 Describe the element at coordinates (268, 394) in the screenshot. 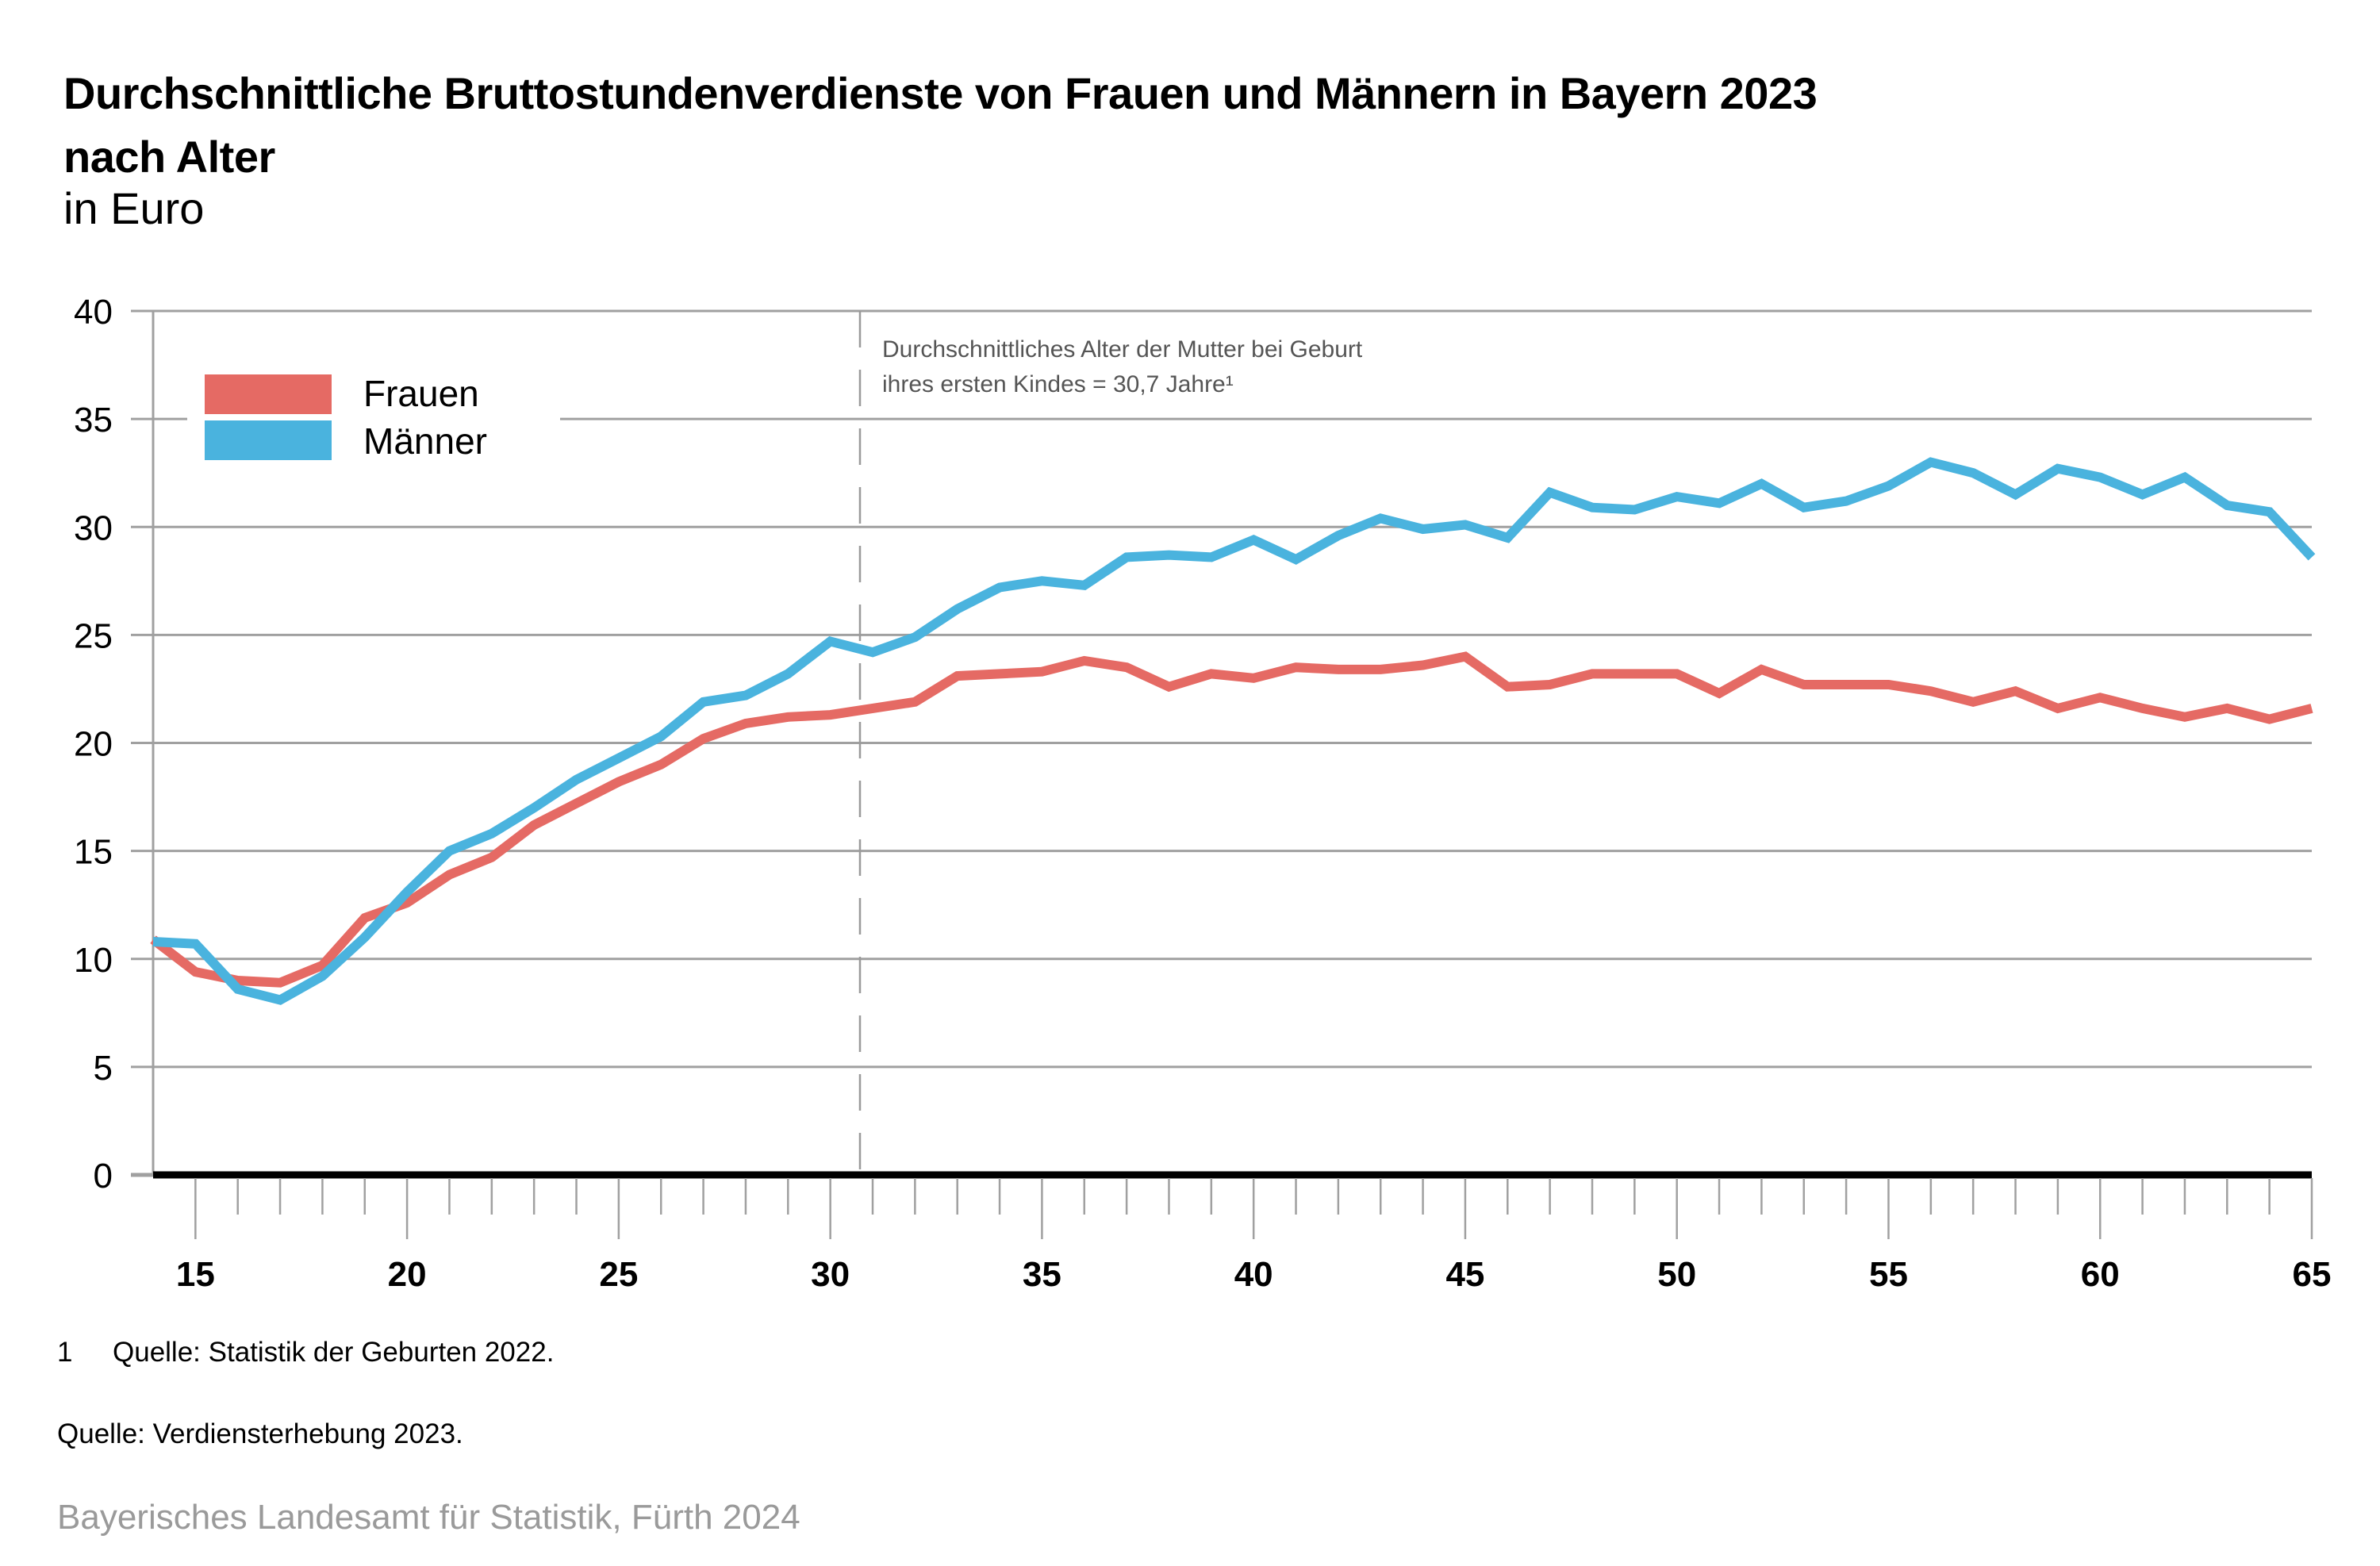

I see `legend-swatch-frauen` at that location.